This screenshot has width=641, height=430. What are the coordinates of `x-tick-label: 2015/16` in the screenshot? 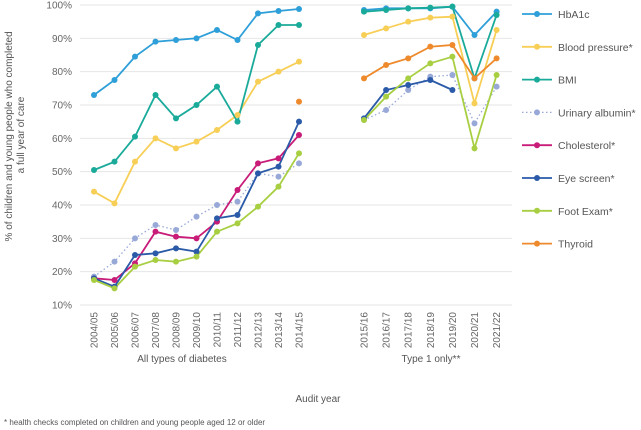 It's located at (365, 330).